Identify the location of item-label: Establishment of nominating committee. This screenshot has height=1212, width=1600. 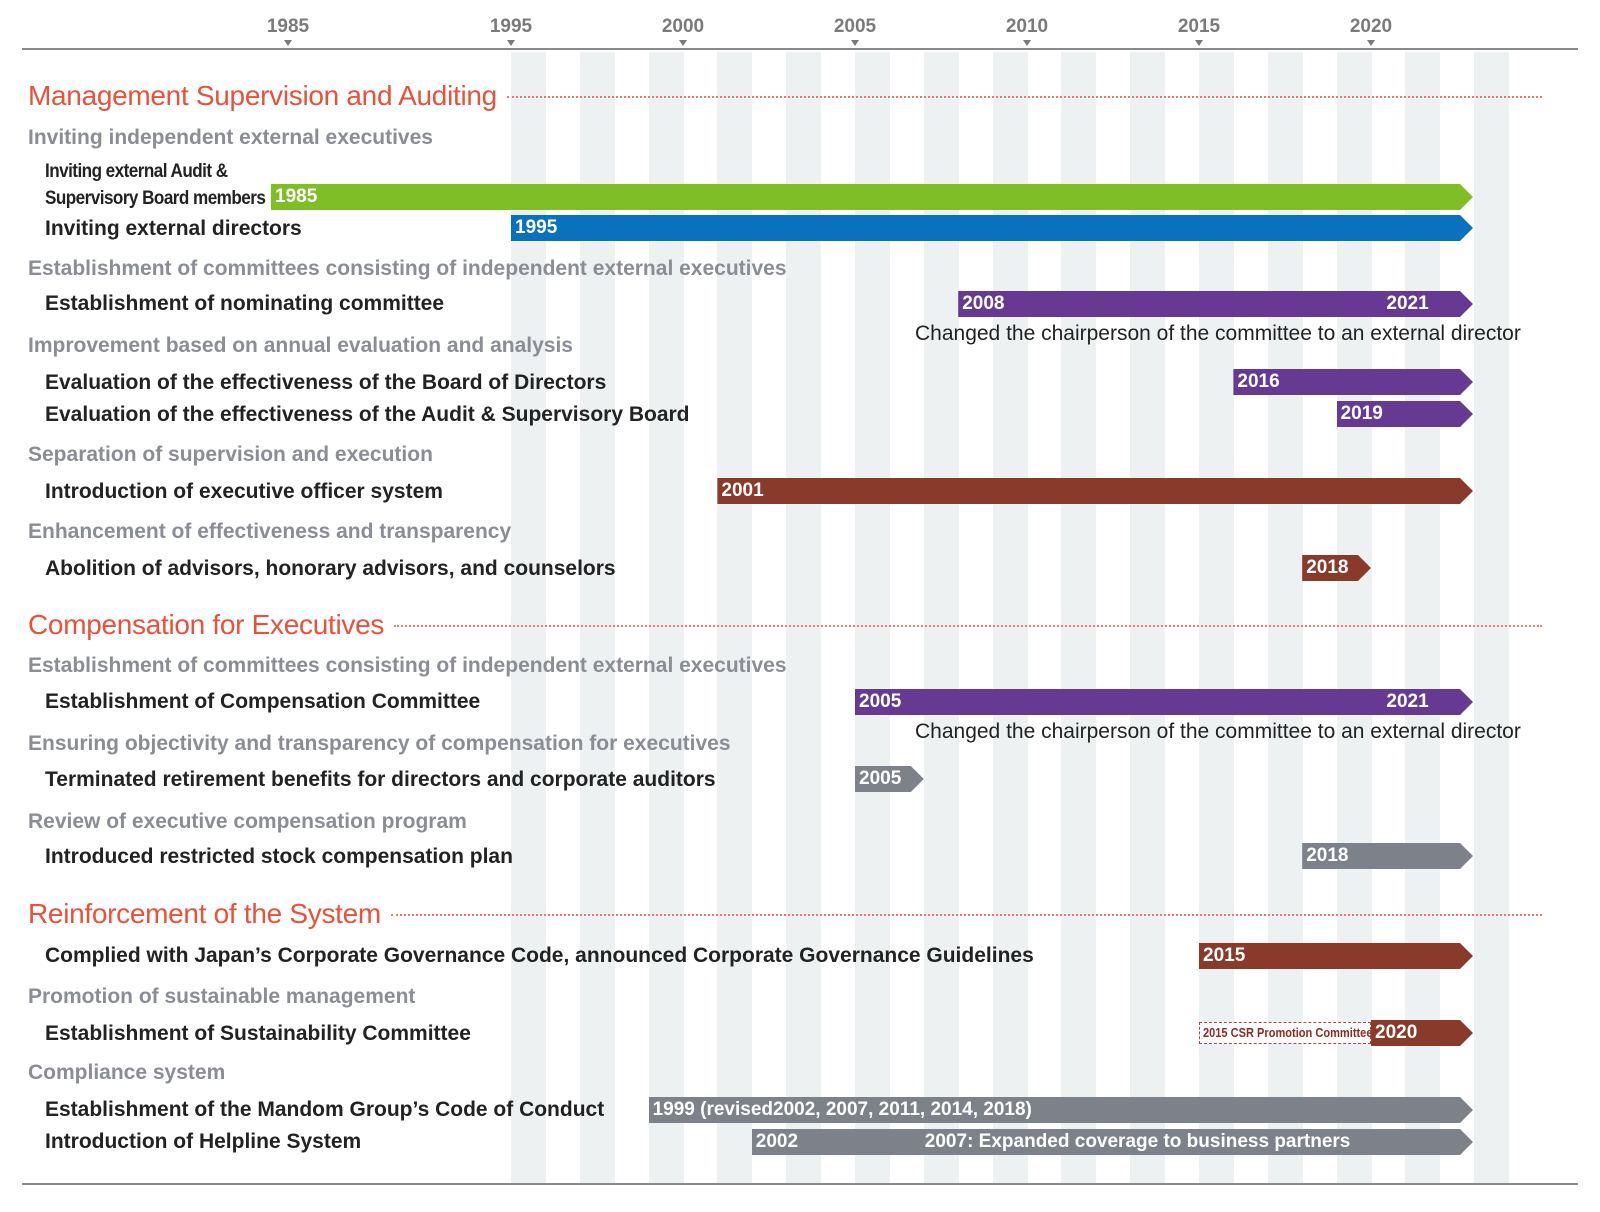
(245, 303).